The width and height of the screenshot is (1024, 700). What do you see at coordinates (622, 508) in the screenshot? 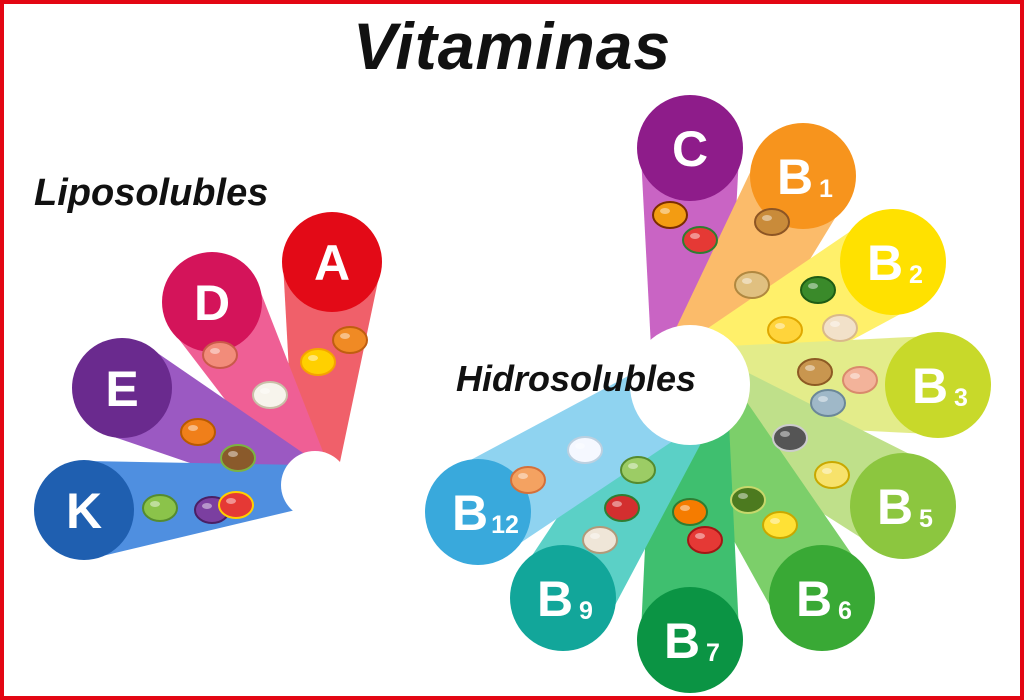
I see `strawberry-icon` at bounding box center [622, 508].